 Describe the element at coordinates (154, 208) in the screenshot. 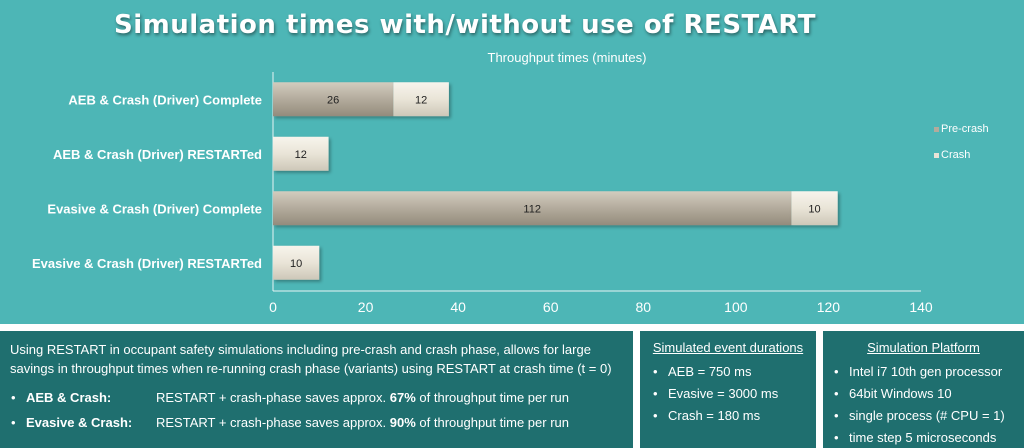

I see `category-label: Evasive & Crash (Driver) Complete` at that location.